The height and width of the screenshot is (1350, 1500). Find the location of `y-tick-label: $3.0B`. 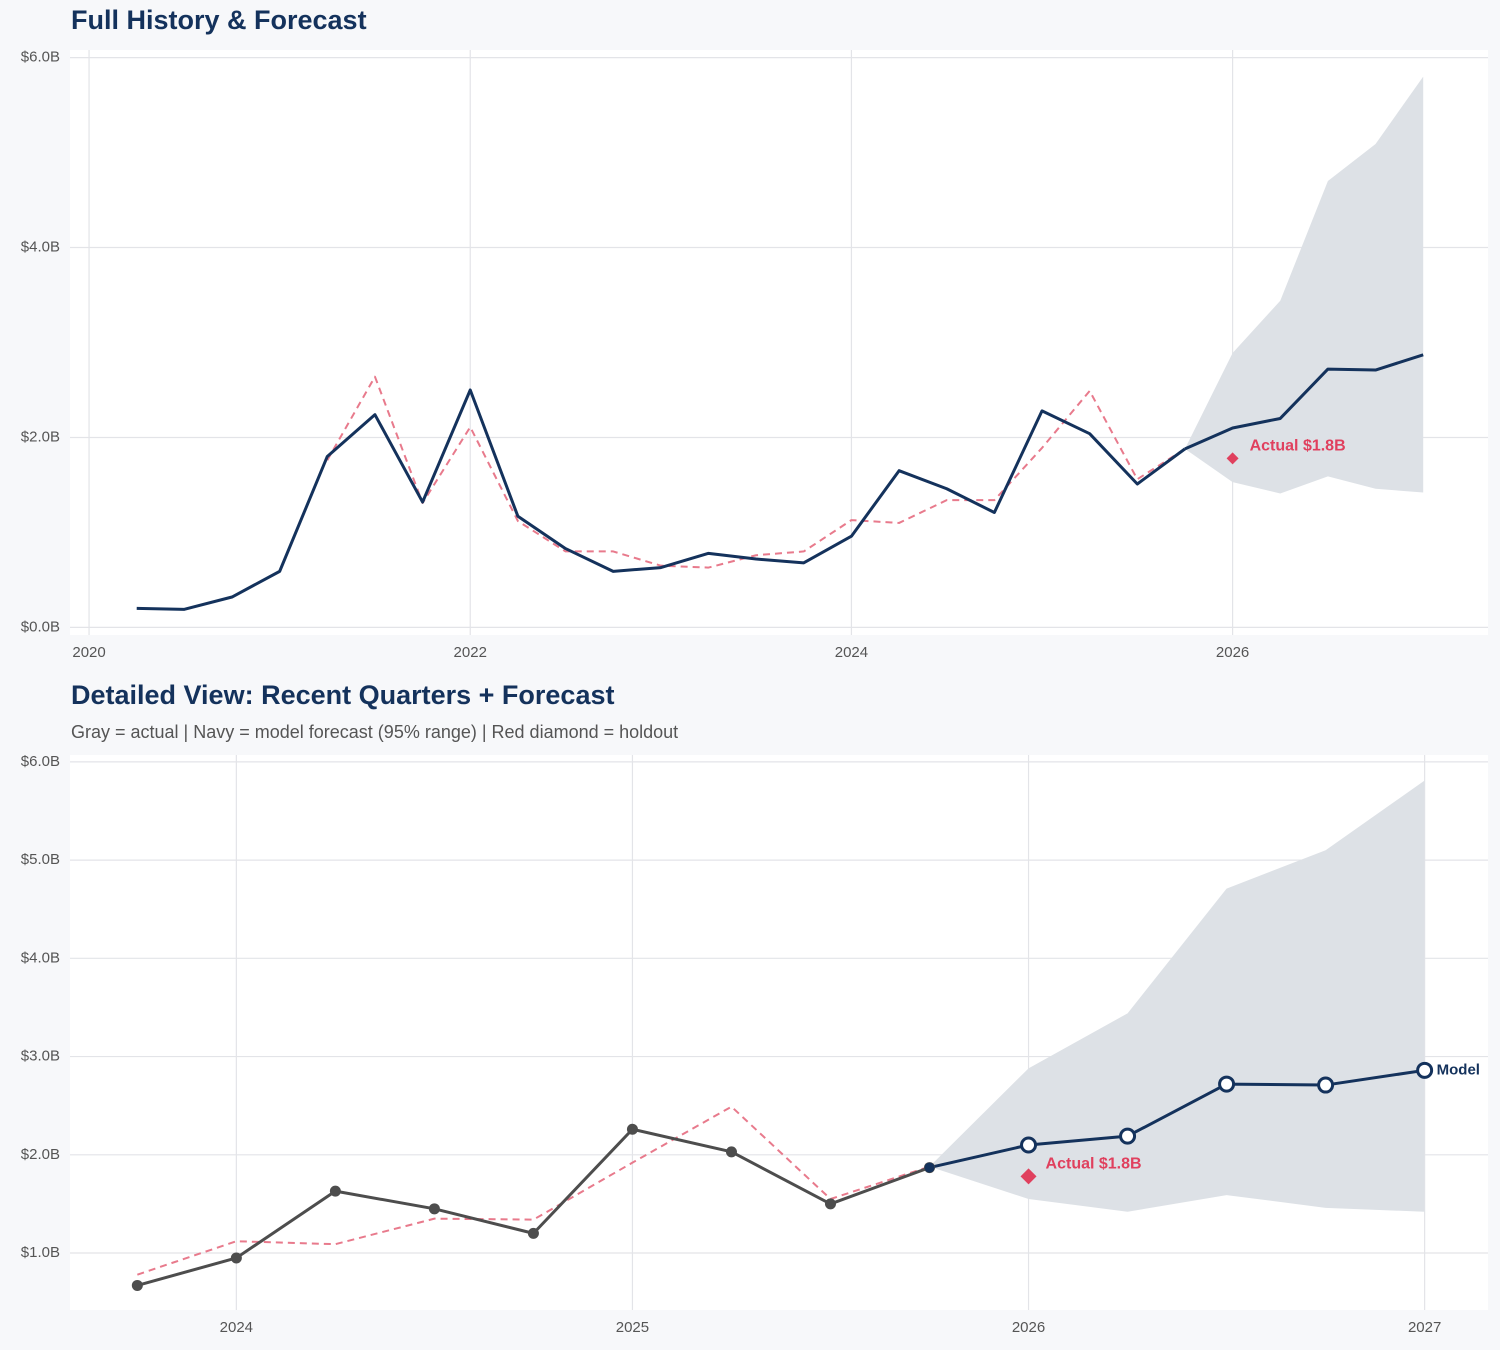

y-tick-label: $3.0B is located at coordinates (40, 1056).